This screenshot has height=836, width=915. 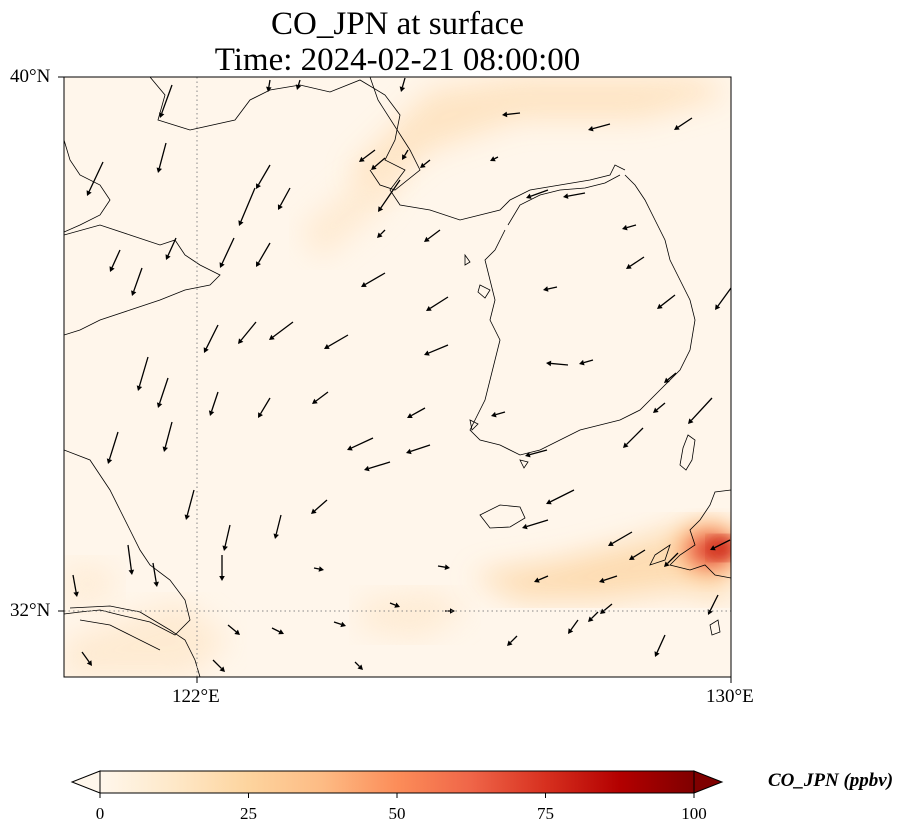 What do you see at coordinates (694, 813) in the screenshot?
I see `colorbar-tick-label: 100` at bounding box center [694, 813].